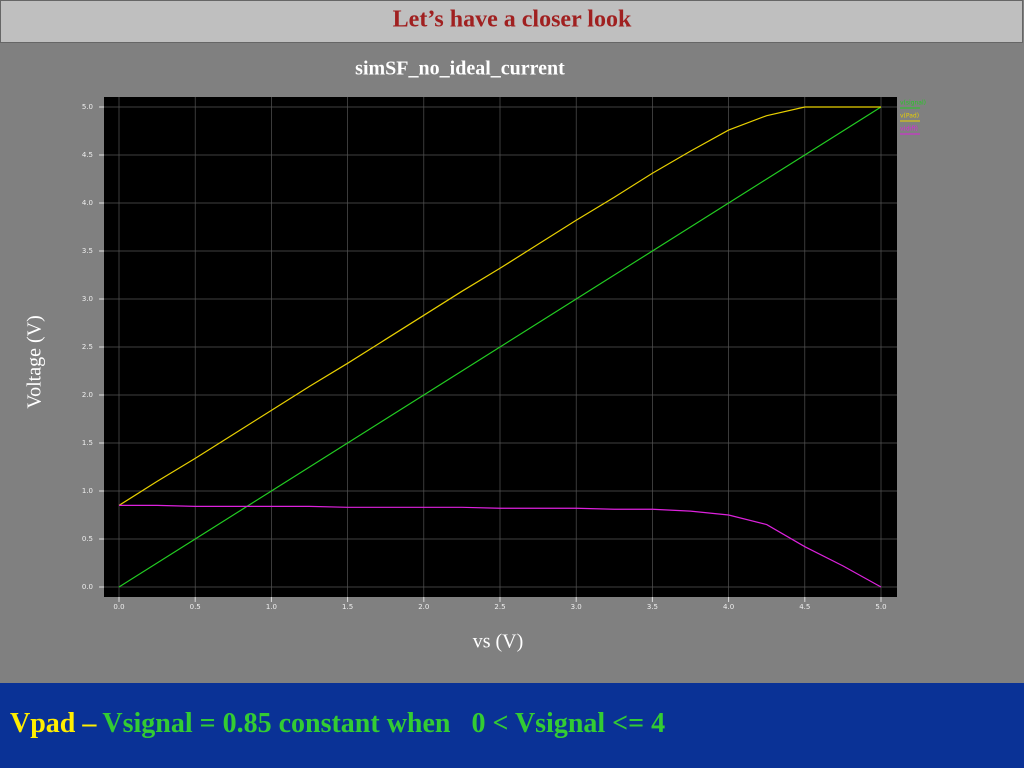 This screenshot has width=1024, height=768. Describe the element at coordinates (498, 642) in the screenshot. I see `x-axis-label: vs (V)` at that location.